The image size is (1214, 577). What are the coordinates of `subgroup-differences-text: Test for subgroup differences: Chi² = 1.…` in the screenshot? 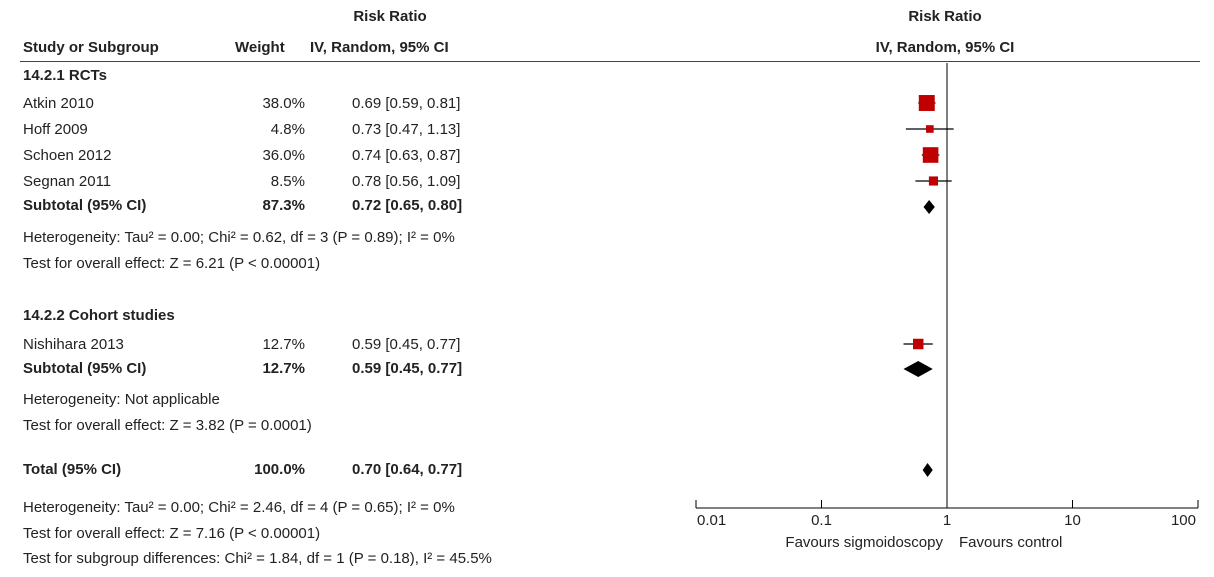 It's located at (257, 558).